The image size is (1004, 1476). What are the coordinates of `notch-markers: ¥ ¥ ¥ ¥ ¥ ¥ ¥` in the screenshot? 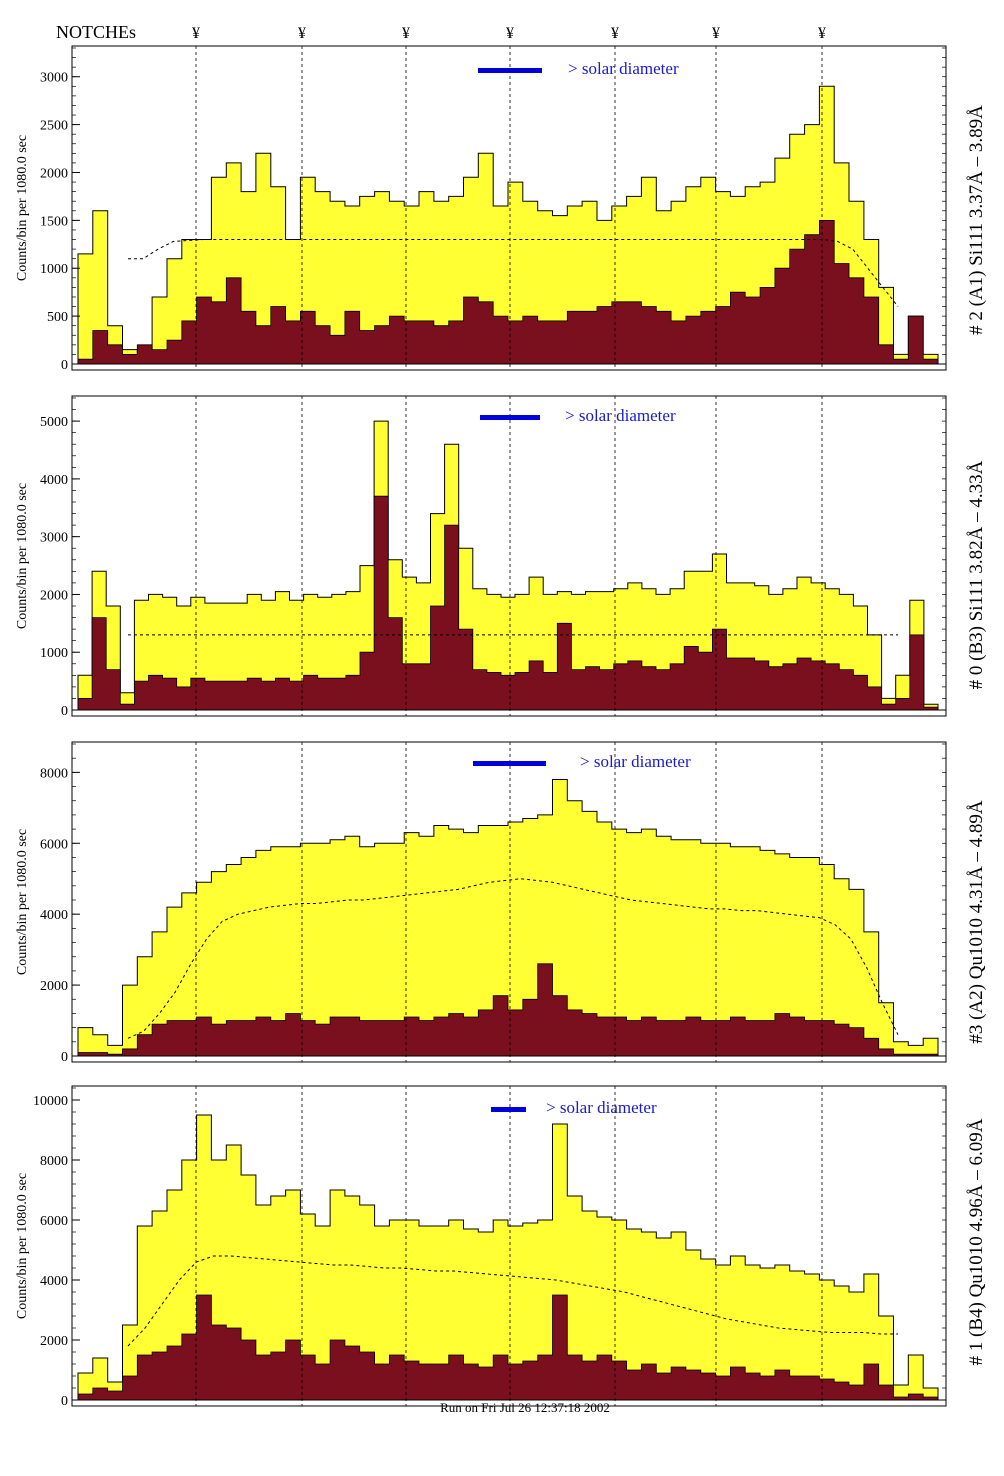 It's located at (509, 33).